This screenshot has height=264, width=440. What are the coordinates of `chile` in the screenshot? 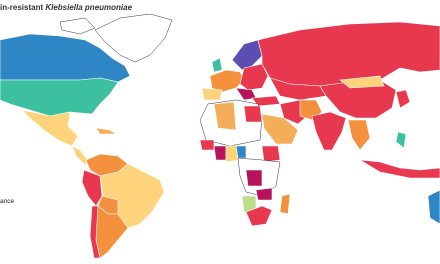 It's located at (95, 232).